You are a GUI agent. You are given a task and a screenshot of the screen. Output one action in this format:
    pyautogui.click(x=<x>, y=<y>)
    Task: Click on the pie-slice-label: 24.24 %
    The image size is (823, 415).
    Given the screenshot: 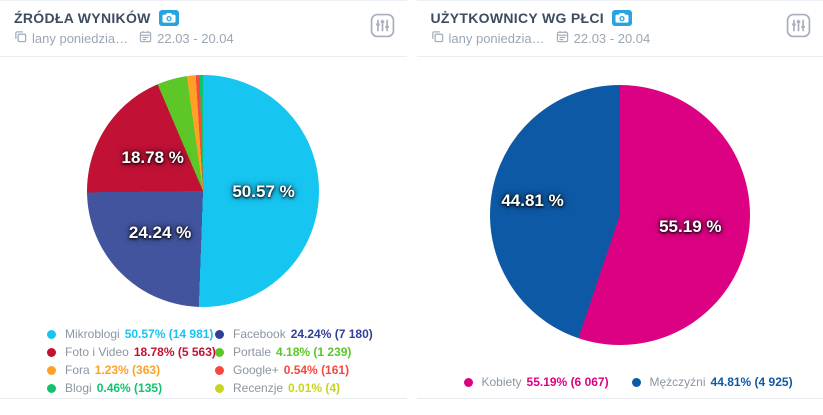 What is the action you would take?
    pyautogui.click(x=160, y=233)
    